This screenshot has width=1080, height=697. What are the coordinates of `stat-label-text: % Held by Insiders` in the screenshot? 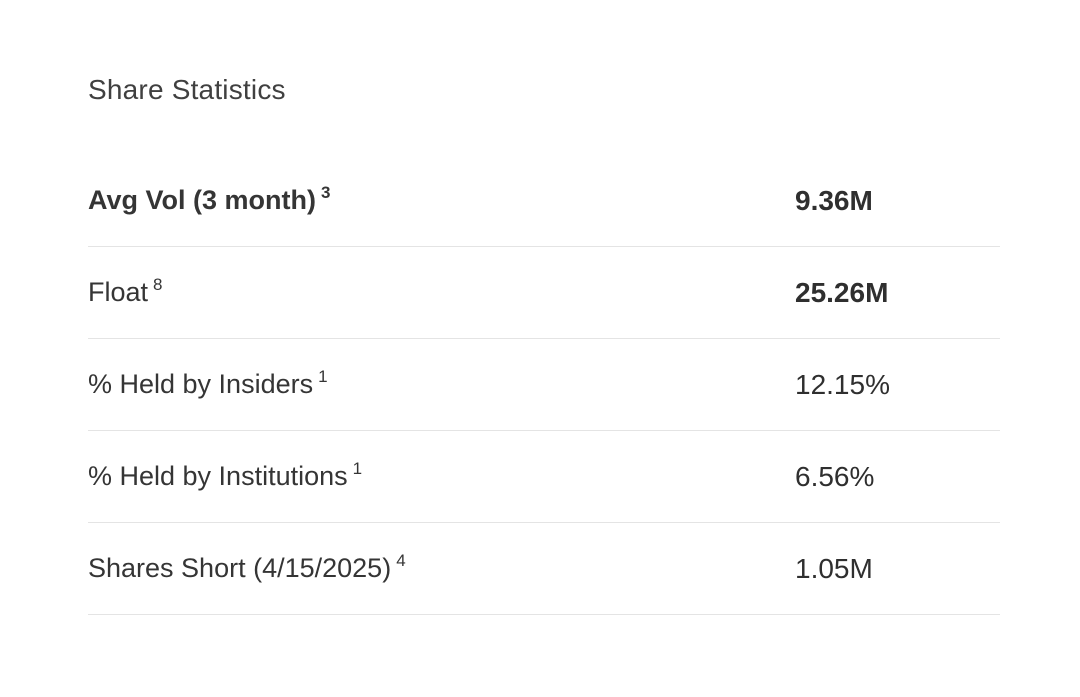 It's located at (201, 384).